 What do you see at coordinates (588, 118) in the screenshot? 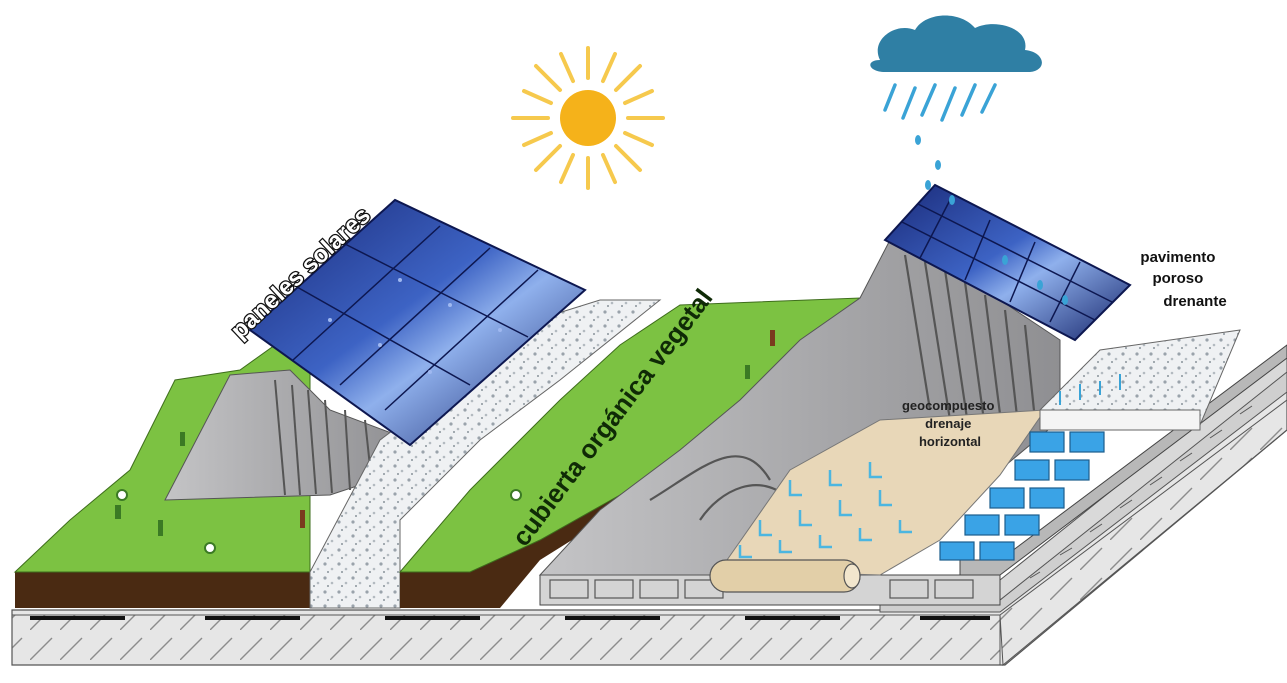
I see `sun-icon` at bounding box center [588, 118].